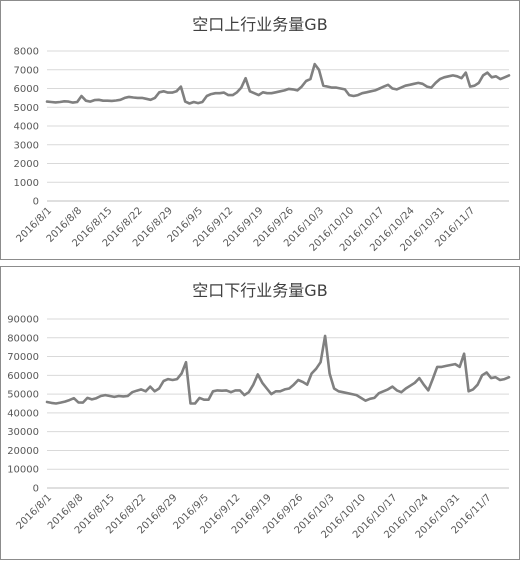 This screenshot has width=522, height=564. What do you see at coordinates (23, 451) in the screenshot?
I see `y-tick-label: 20000` at bounding box center [23, 451].